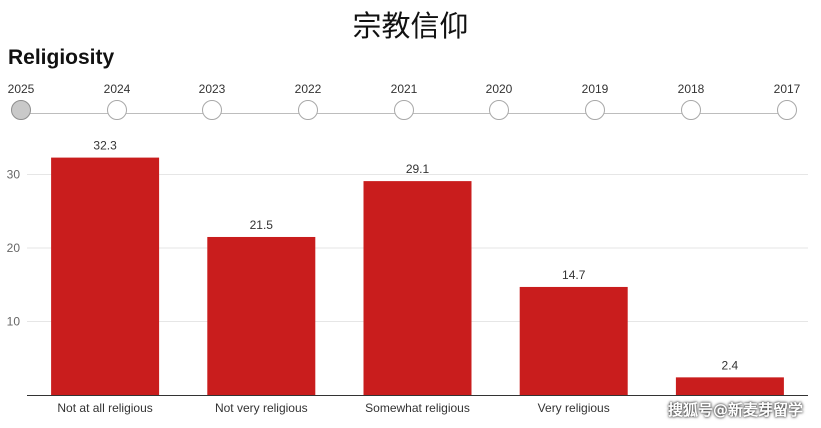 The height and width of the screenshot is (428, 821). What do you see at coordinates (404, 89) in the screenshot?
I see `timeline-year-label: 2021` at bounding box center [404, 89].